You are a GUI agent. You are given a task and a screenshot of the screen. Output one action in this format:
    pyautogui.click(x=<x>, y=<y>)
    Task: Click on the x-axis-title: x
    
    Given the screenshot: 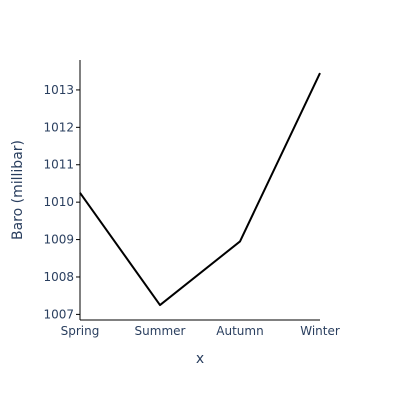 What is the action you would take?
    pyautogui.click(x=200, y=359)
    